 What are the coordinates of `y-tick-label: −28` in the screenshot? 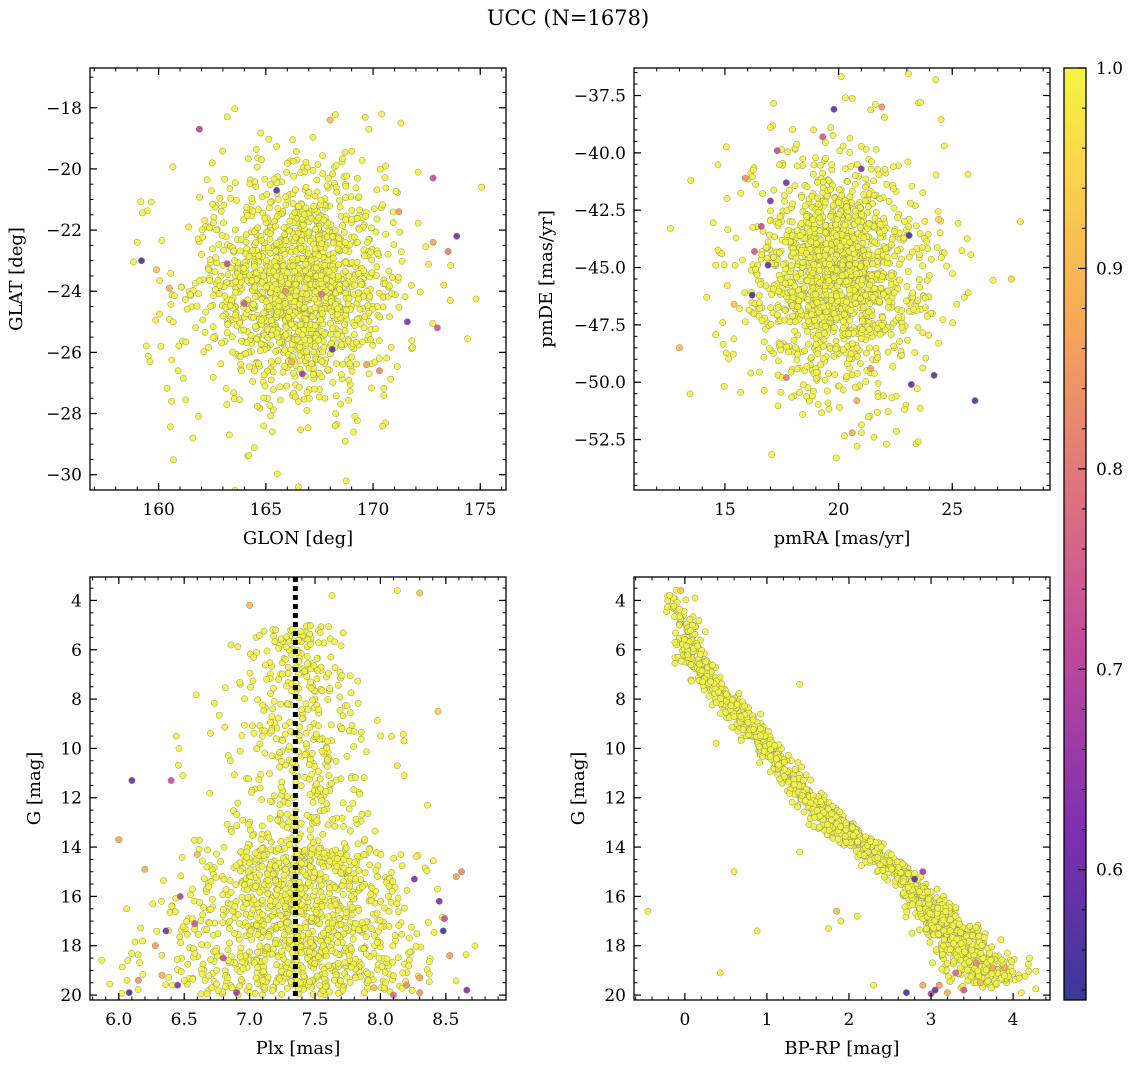 It's located at (64, 415).